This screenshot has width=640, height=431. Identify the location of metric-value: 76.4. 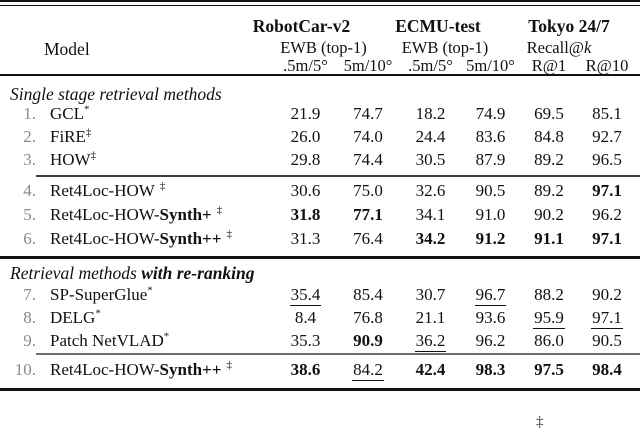
(368, 238).